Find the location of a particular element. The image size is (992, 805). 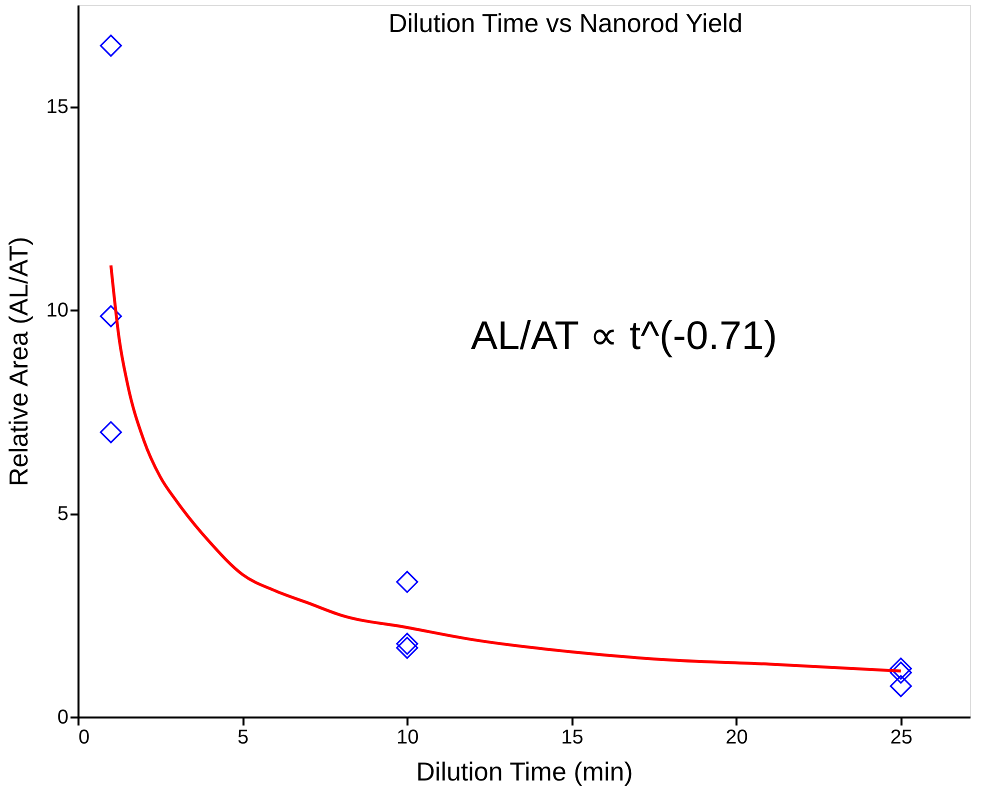

y-tick-label: 10 is located at coordinates (57, 311).